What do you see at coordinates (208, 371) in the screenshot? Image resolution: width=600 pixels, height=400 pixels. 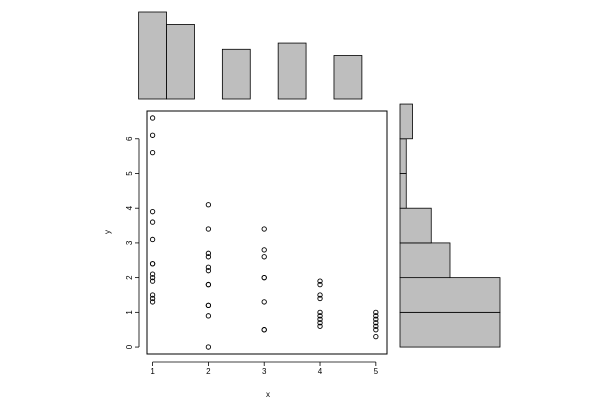 I see `x-tick-label: 2` at bounding box center [208, 371].